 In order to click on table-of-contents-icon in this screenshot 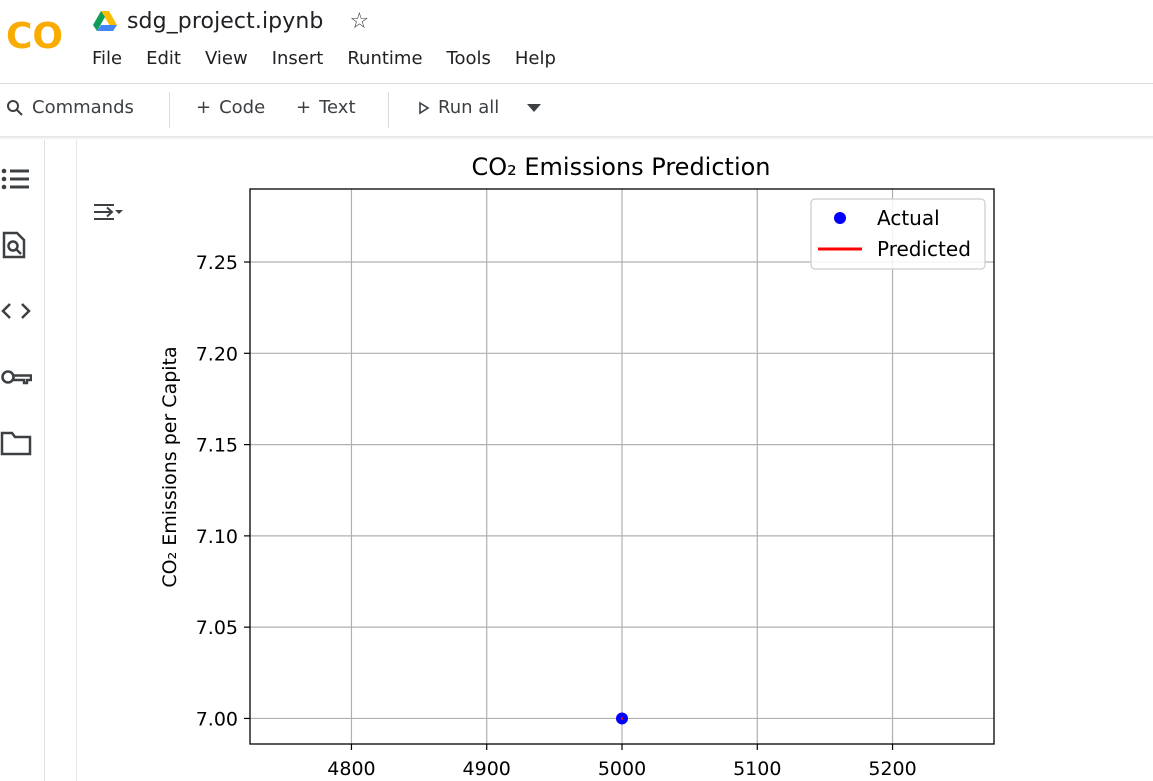, I will do `click(16, 179)`.